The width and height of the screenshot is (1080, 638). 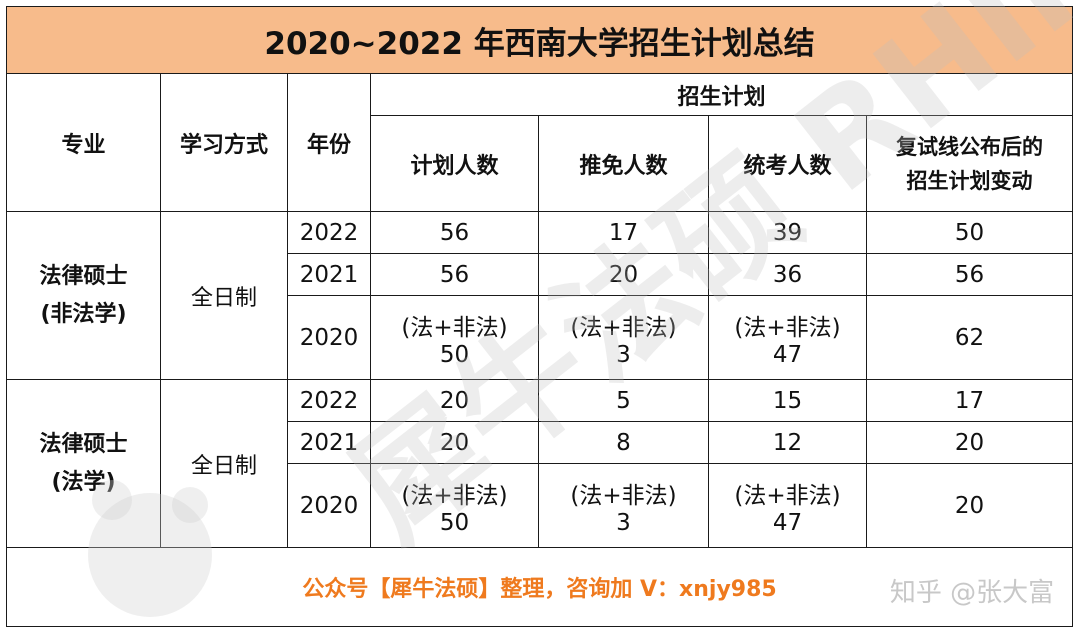 What do you see at coordinates (83, 142) in the screenshot?
I see `header-major: 专业` at bounding box center [83, 142].